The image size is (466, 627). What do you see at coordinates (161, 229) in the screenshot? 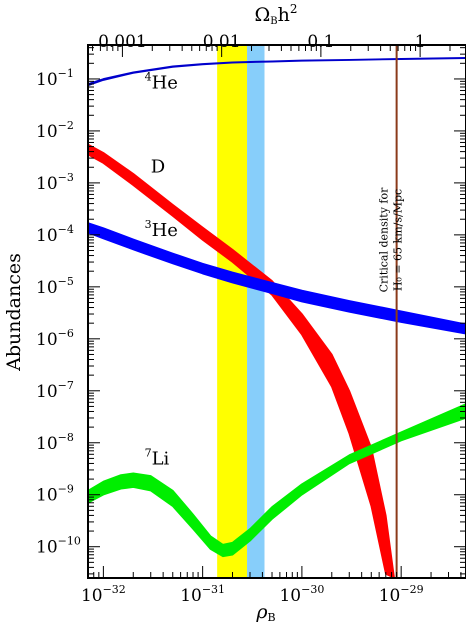
I see `series-label-3he: 3He` at bounding box center [161, 229].